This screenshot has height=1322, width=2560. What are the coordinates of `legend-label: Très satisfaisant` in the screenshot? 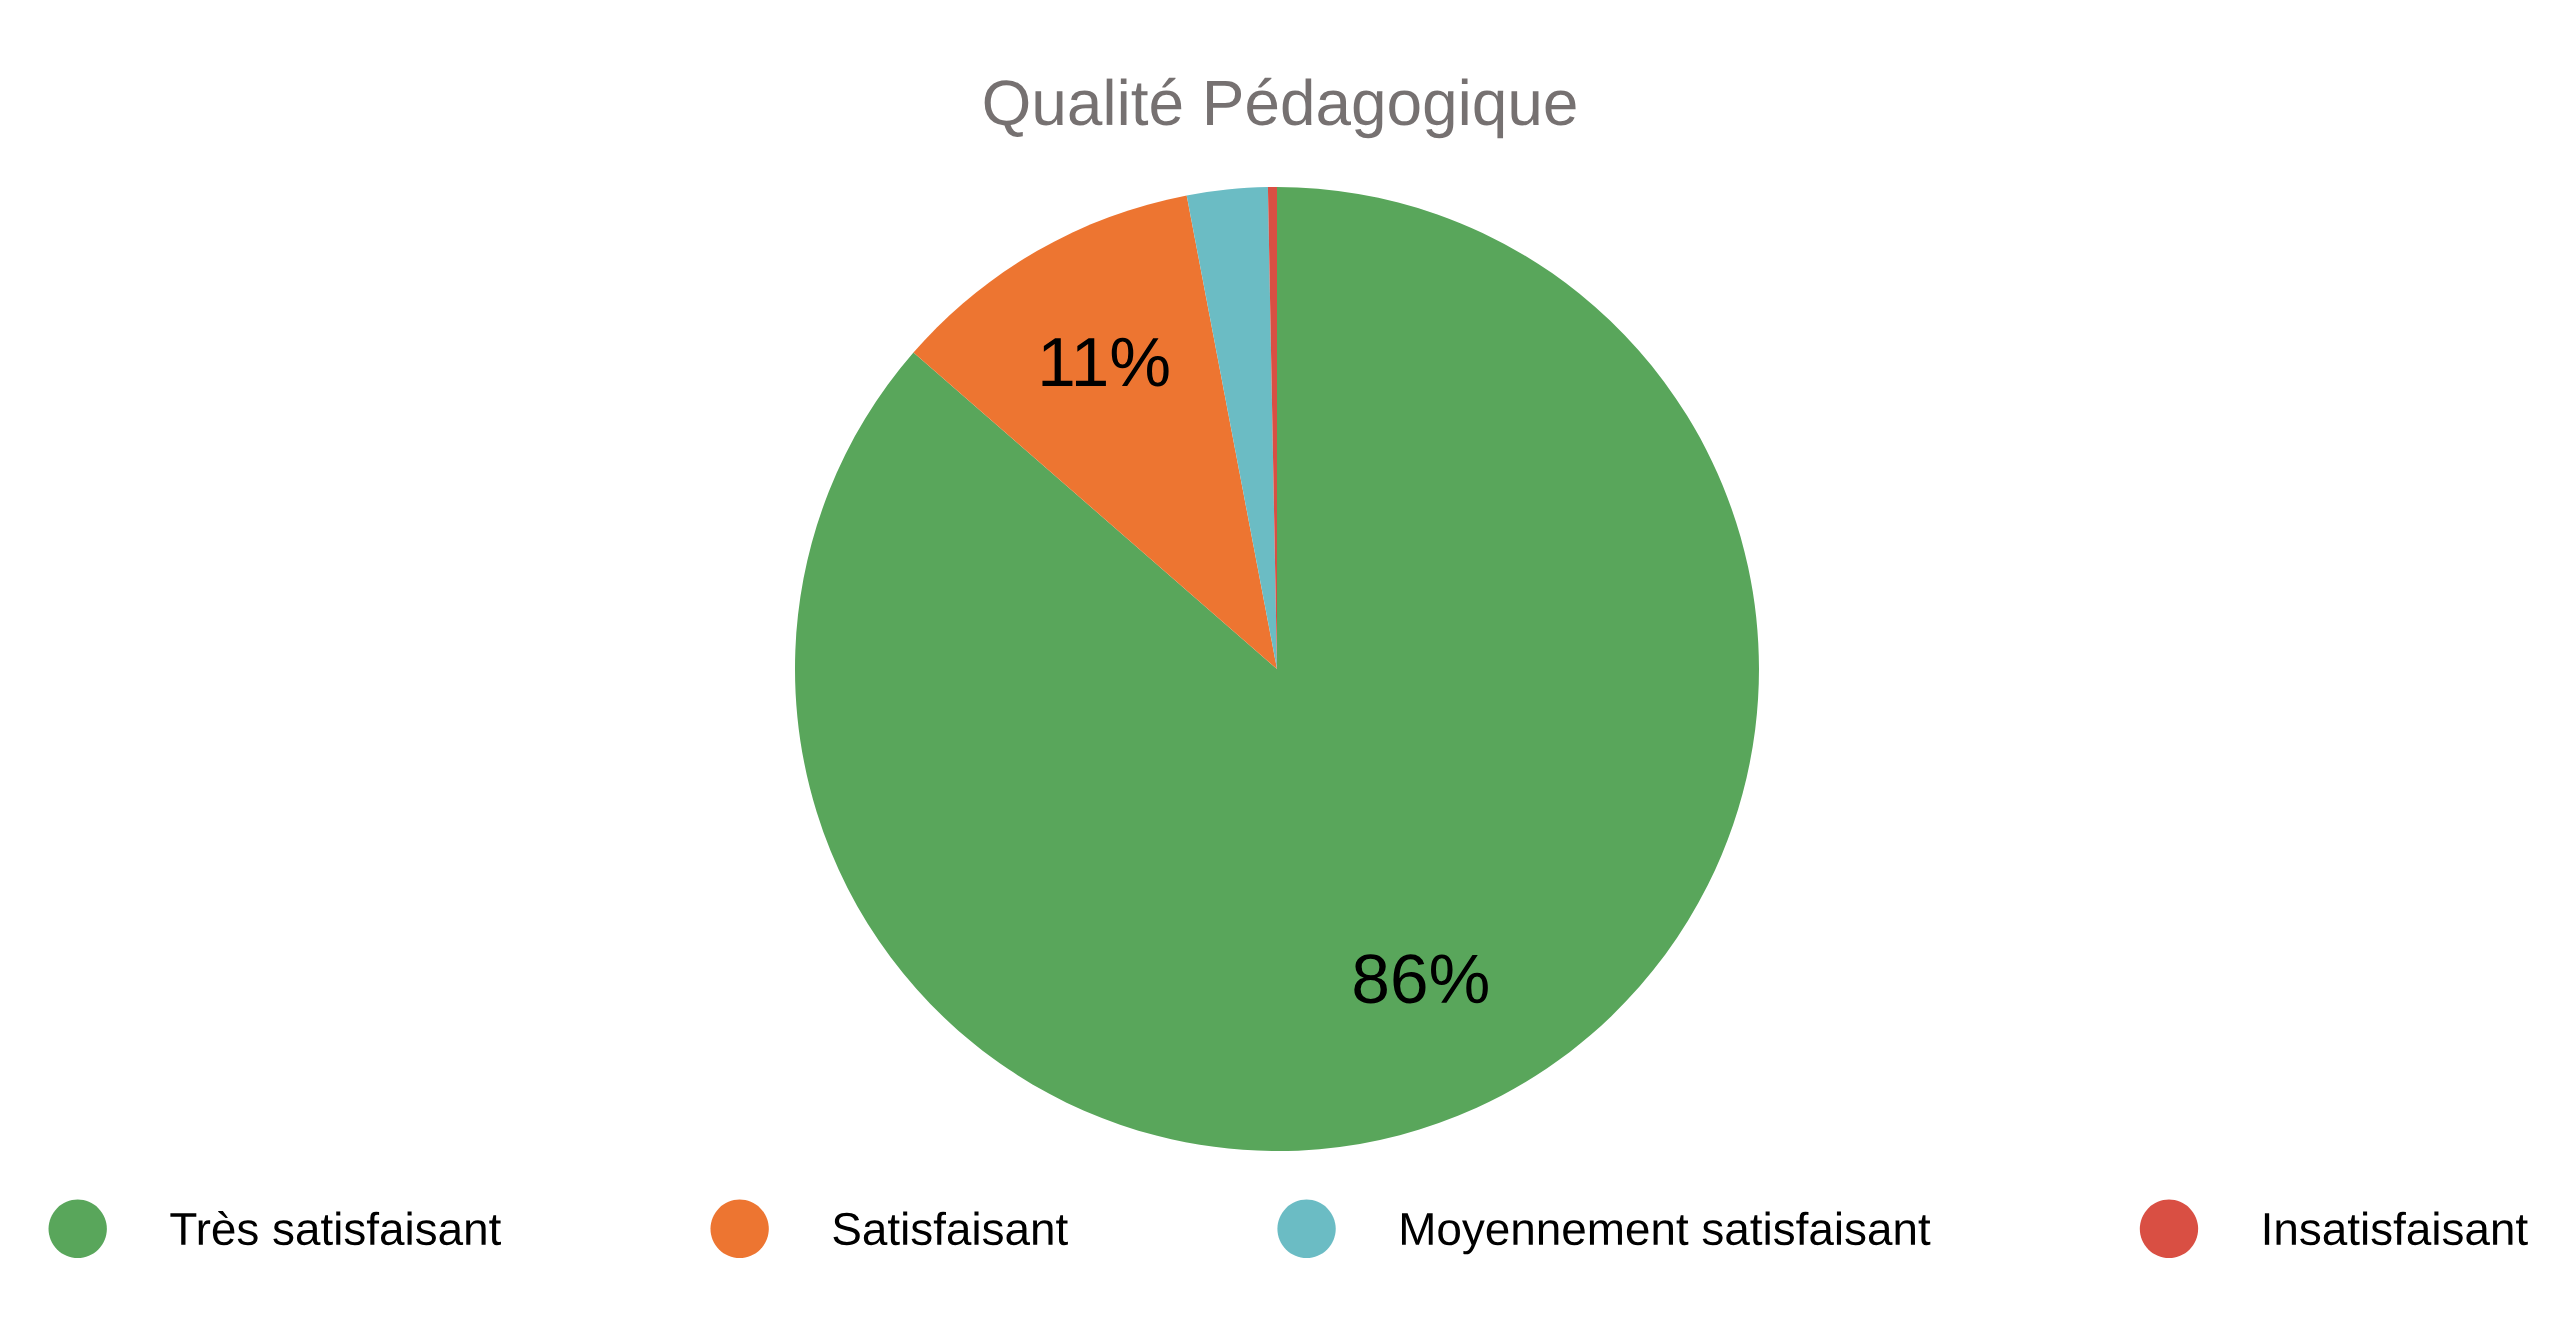 It's located at (335, 1228).